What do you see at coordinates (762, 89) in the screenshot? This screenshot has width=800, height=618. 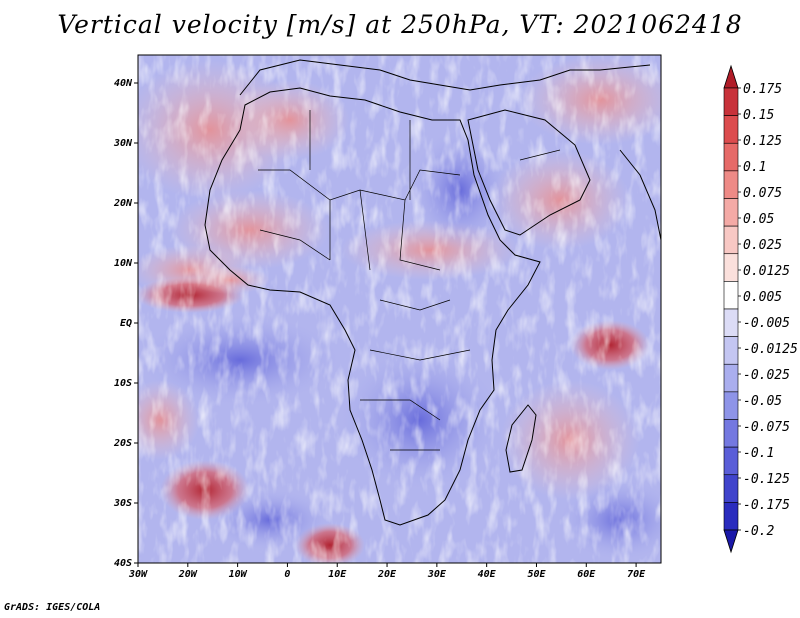 I see `colorbar-label: 0.175` at bounding box center [762, 89].